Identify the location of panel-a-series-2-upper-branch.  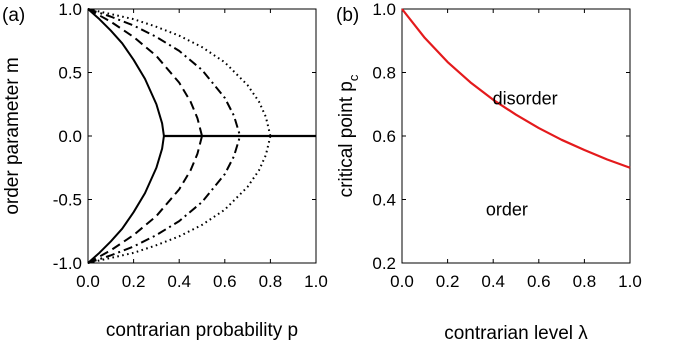
(164, 72).